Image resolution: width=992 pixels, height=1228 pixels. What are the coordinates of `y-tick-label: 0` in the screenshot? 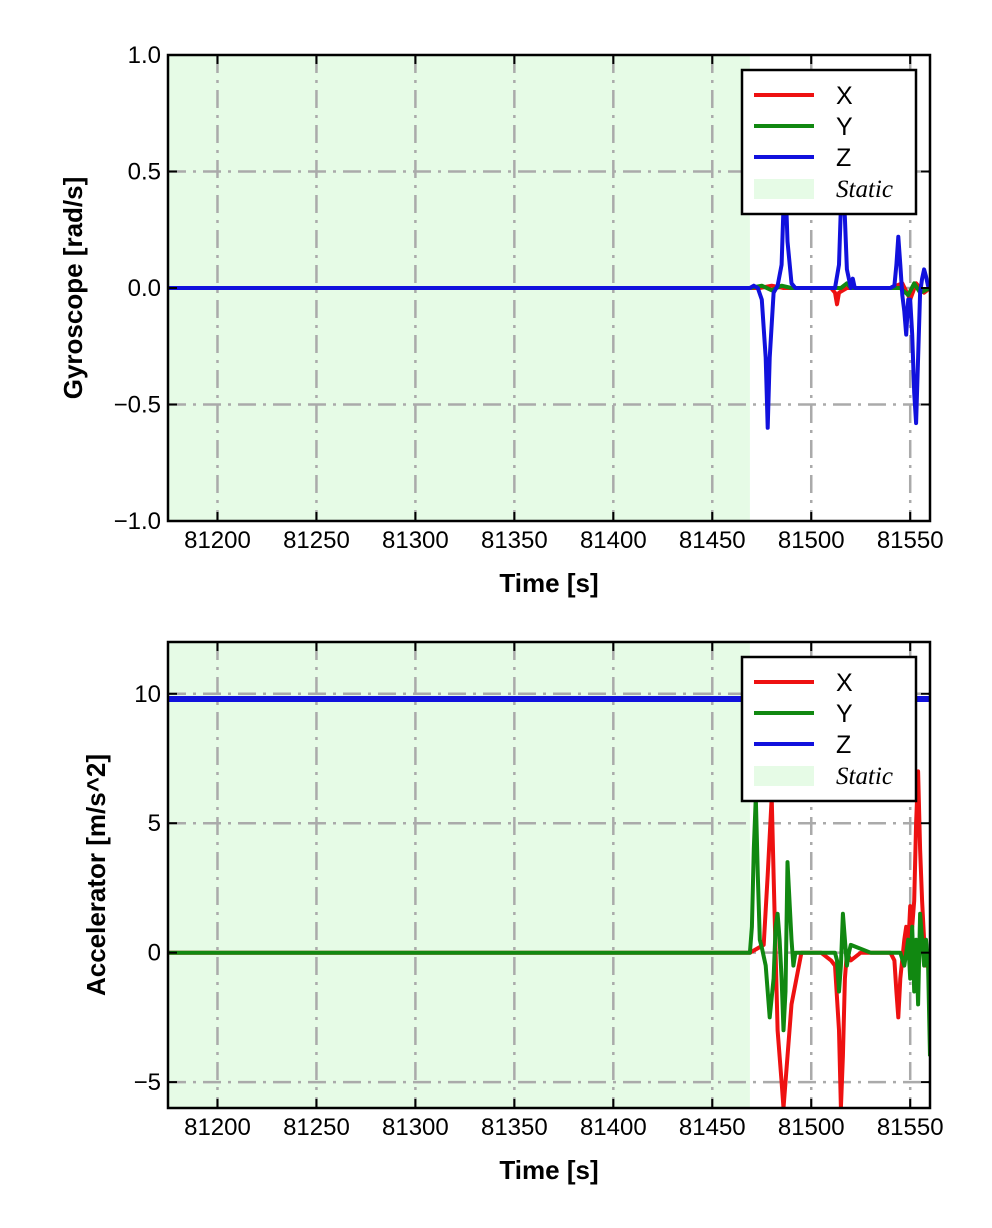 It's located at (154, 953).